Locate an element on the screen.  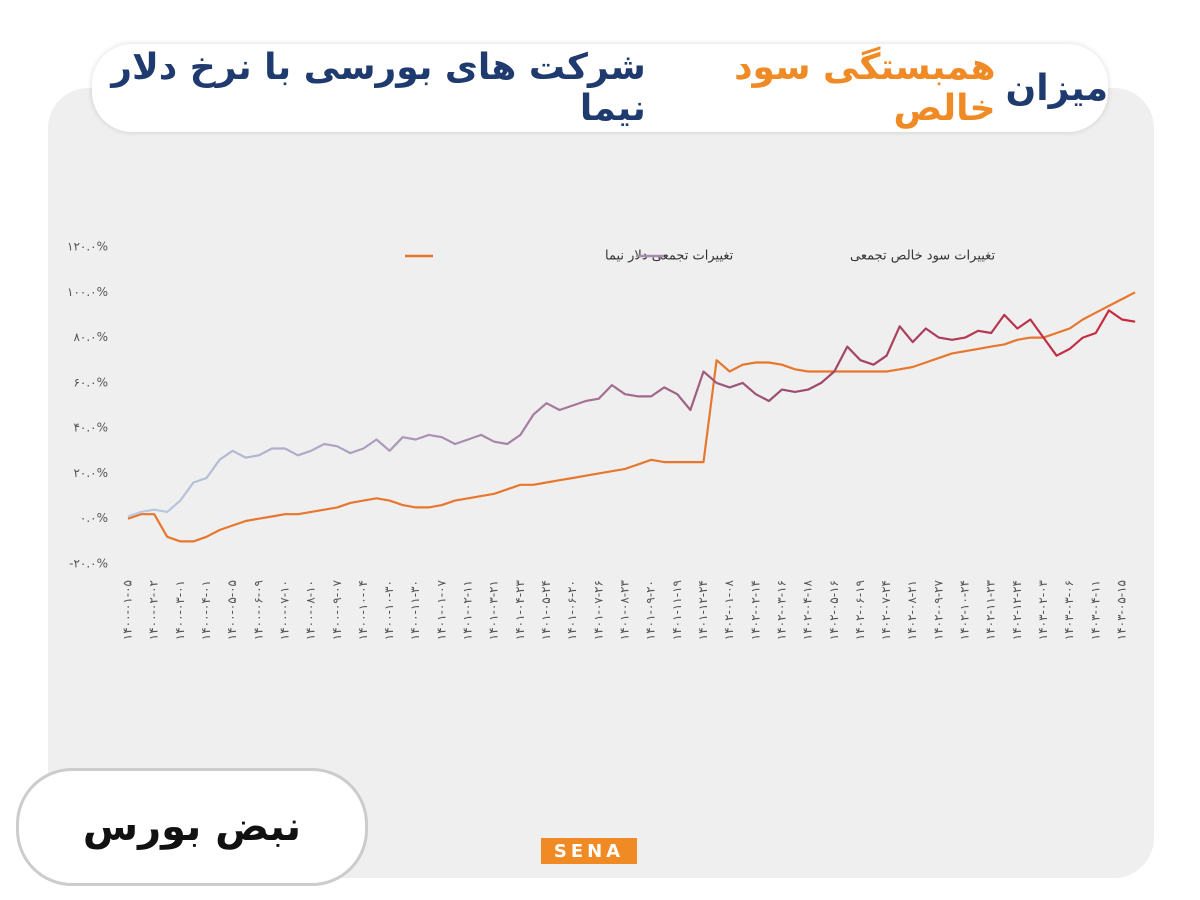
x-tick-label: ۱۴۰۳-۰۵-۱۵ is located at coordinates (1122, 610).